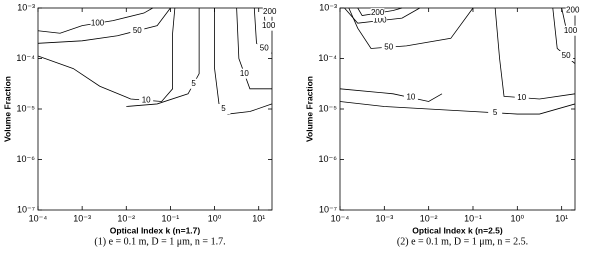  Describe the element at coordinates (457, 230) in the screenshot. I see `x-axis-label: Optical Index k (n=2.5)` at that location.